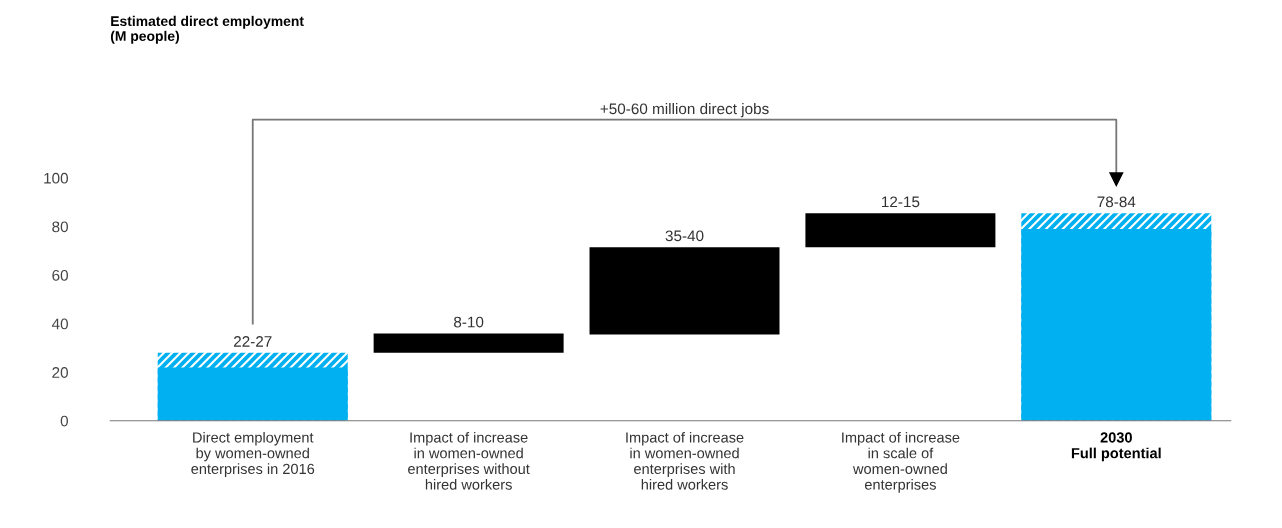 The height and width of the screenshot is (528, 1282). What do you see at coordinates (901, 462) in the screenshot?
I see `x-tick-label: Impact of increase in scale of women-owned enterprises` at bounding box center [901, 462].